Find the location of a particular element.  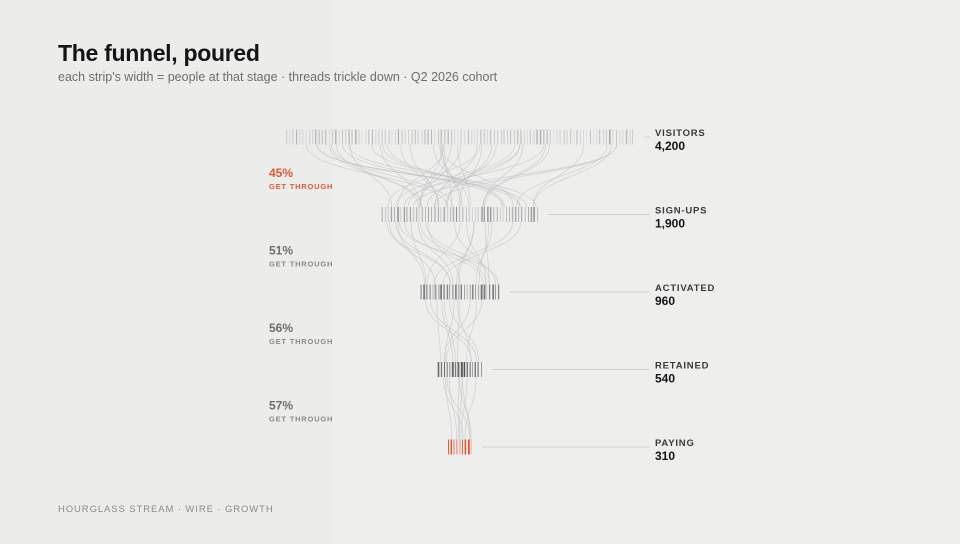

stage-name-label: VISITORS is located at coordinates (680, 133).